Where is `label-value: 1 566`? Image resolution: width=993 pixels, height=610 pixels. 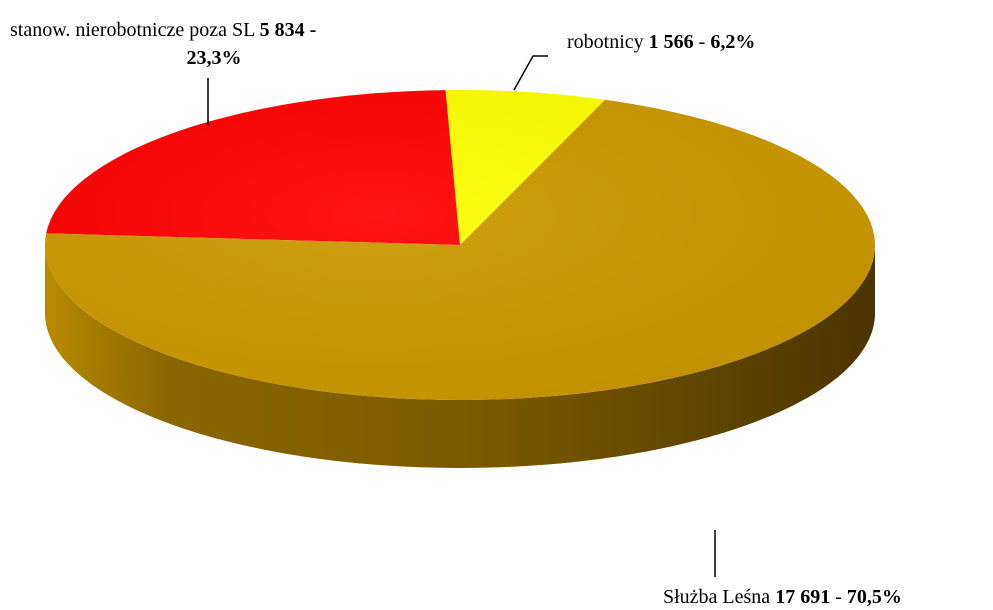
label-value: 1 566 is located at coordinates (671, 42).